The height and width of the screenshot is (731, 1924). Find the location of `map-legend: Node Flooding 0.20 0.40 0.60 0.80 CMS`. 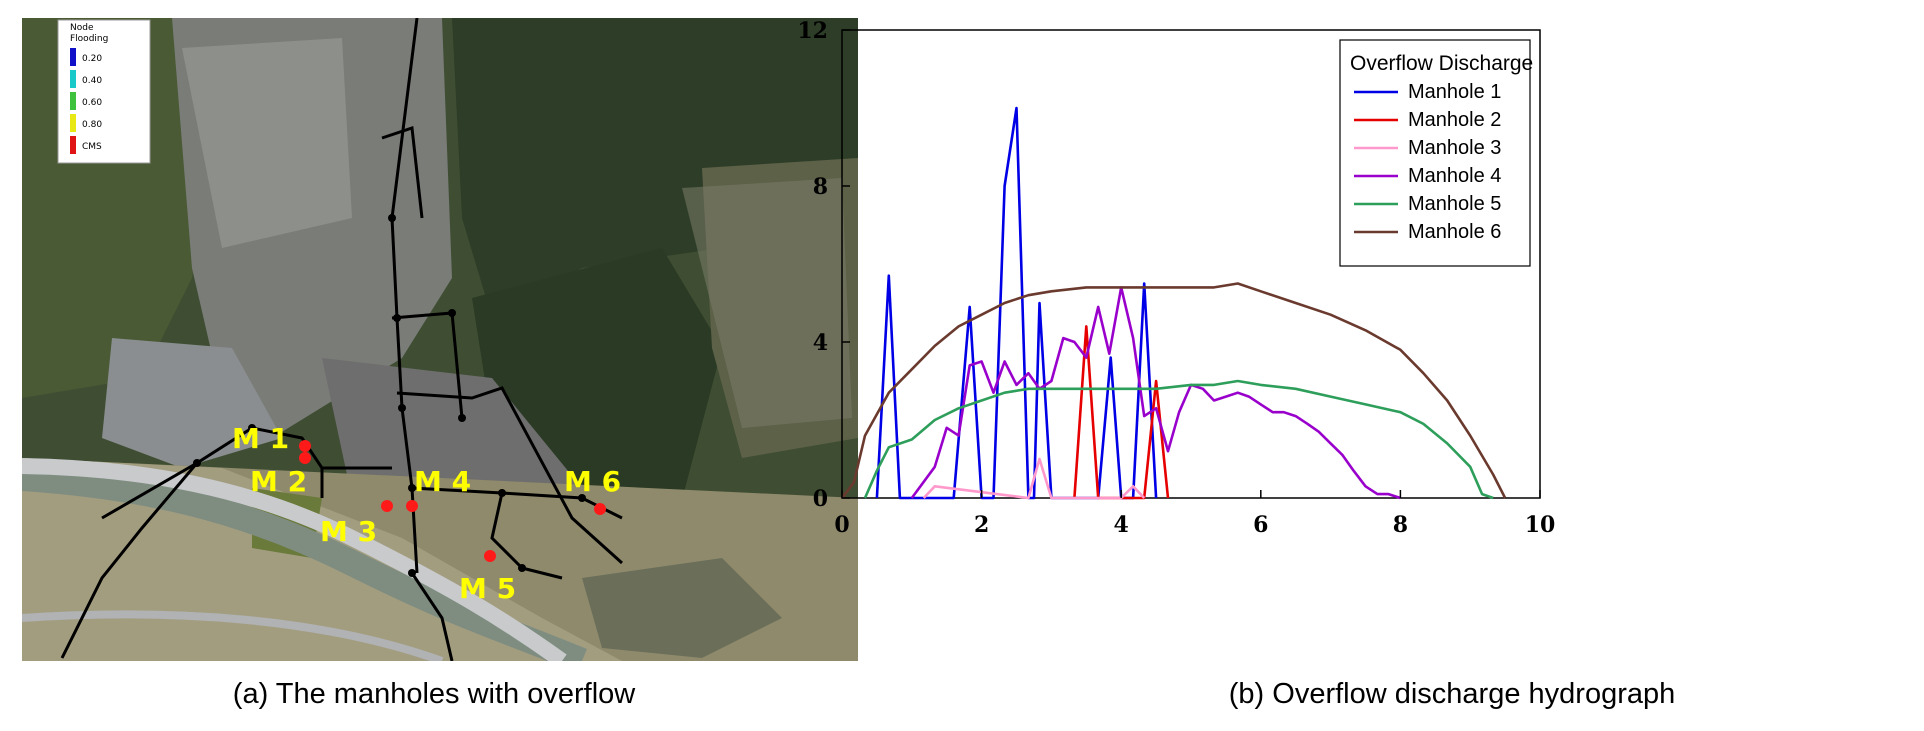

map-legend: Node Flooding 0.20 0.40 0.60 0.80 CMS is located at coordinates (104, 91).